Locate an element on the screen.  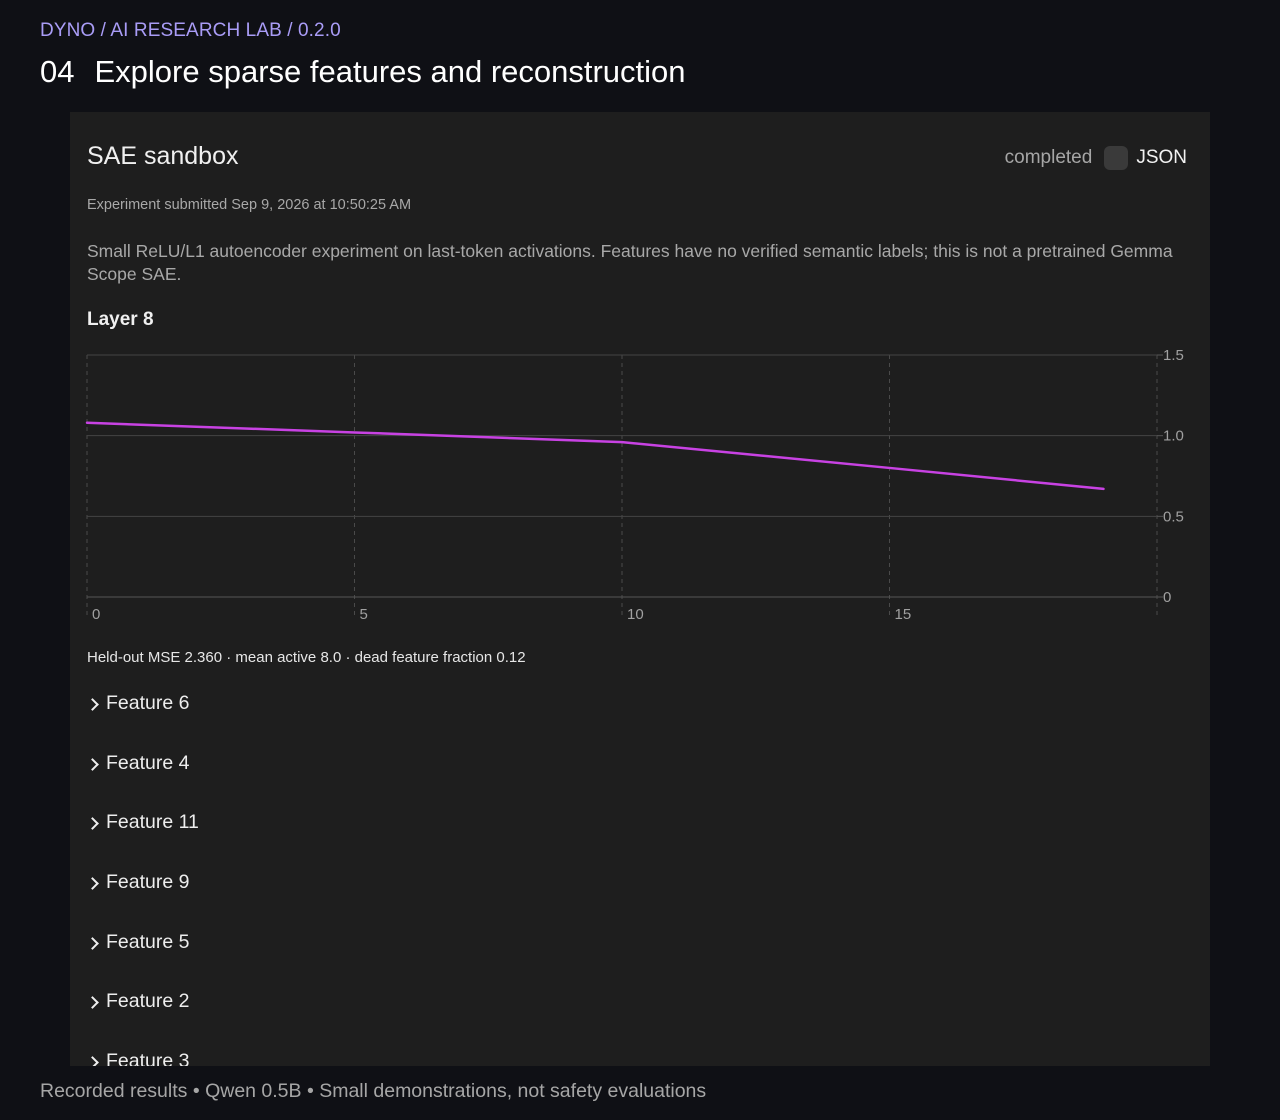
feature-item: Feature 5 is located at coordinates (142, 960).